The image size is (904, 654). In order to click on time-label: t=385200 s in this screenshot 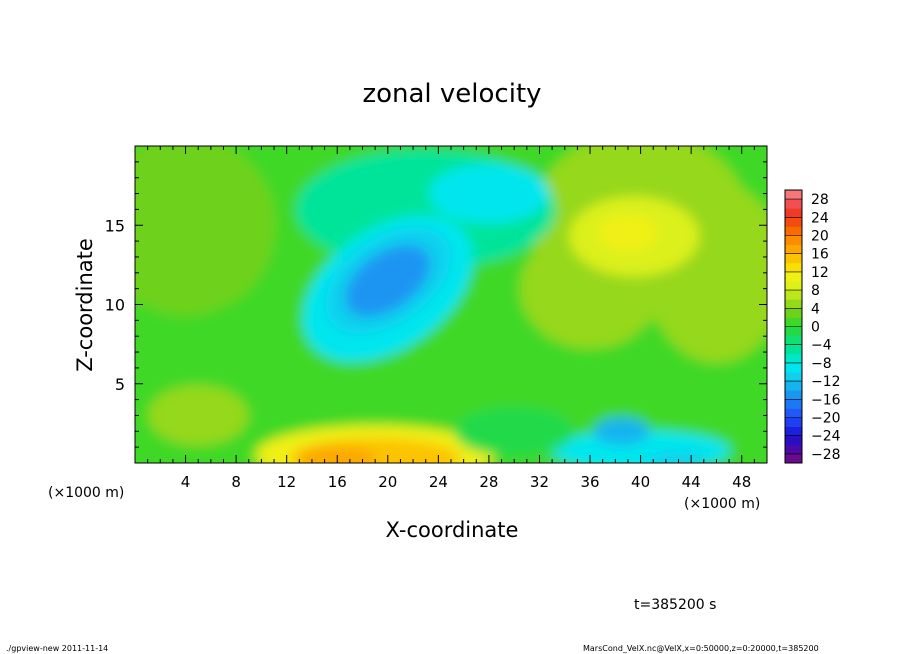, I will do `click(675, 605)`.